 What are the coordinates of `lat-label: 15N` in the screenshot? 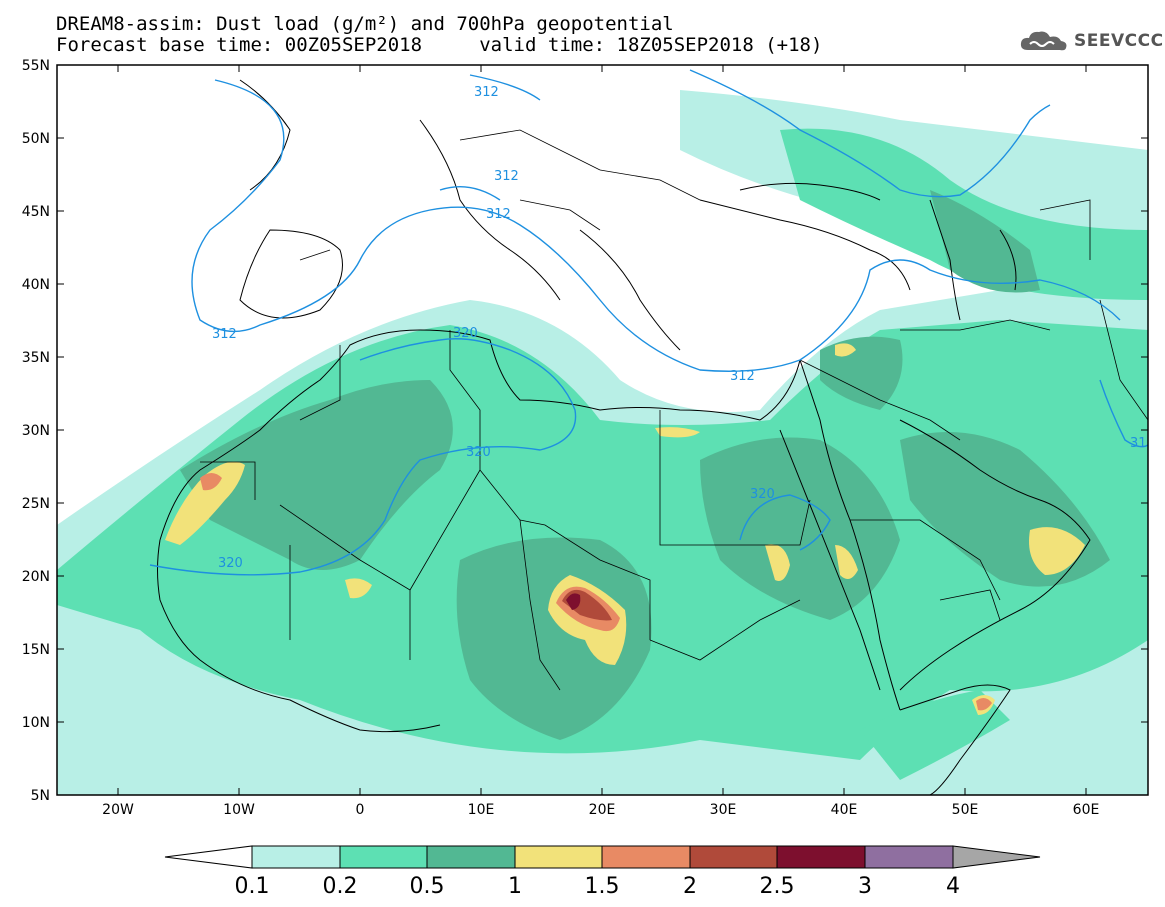 It's located at (35, 650).